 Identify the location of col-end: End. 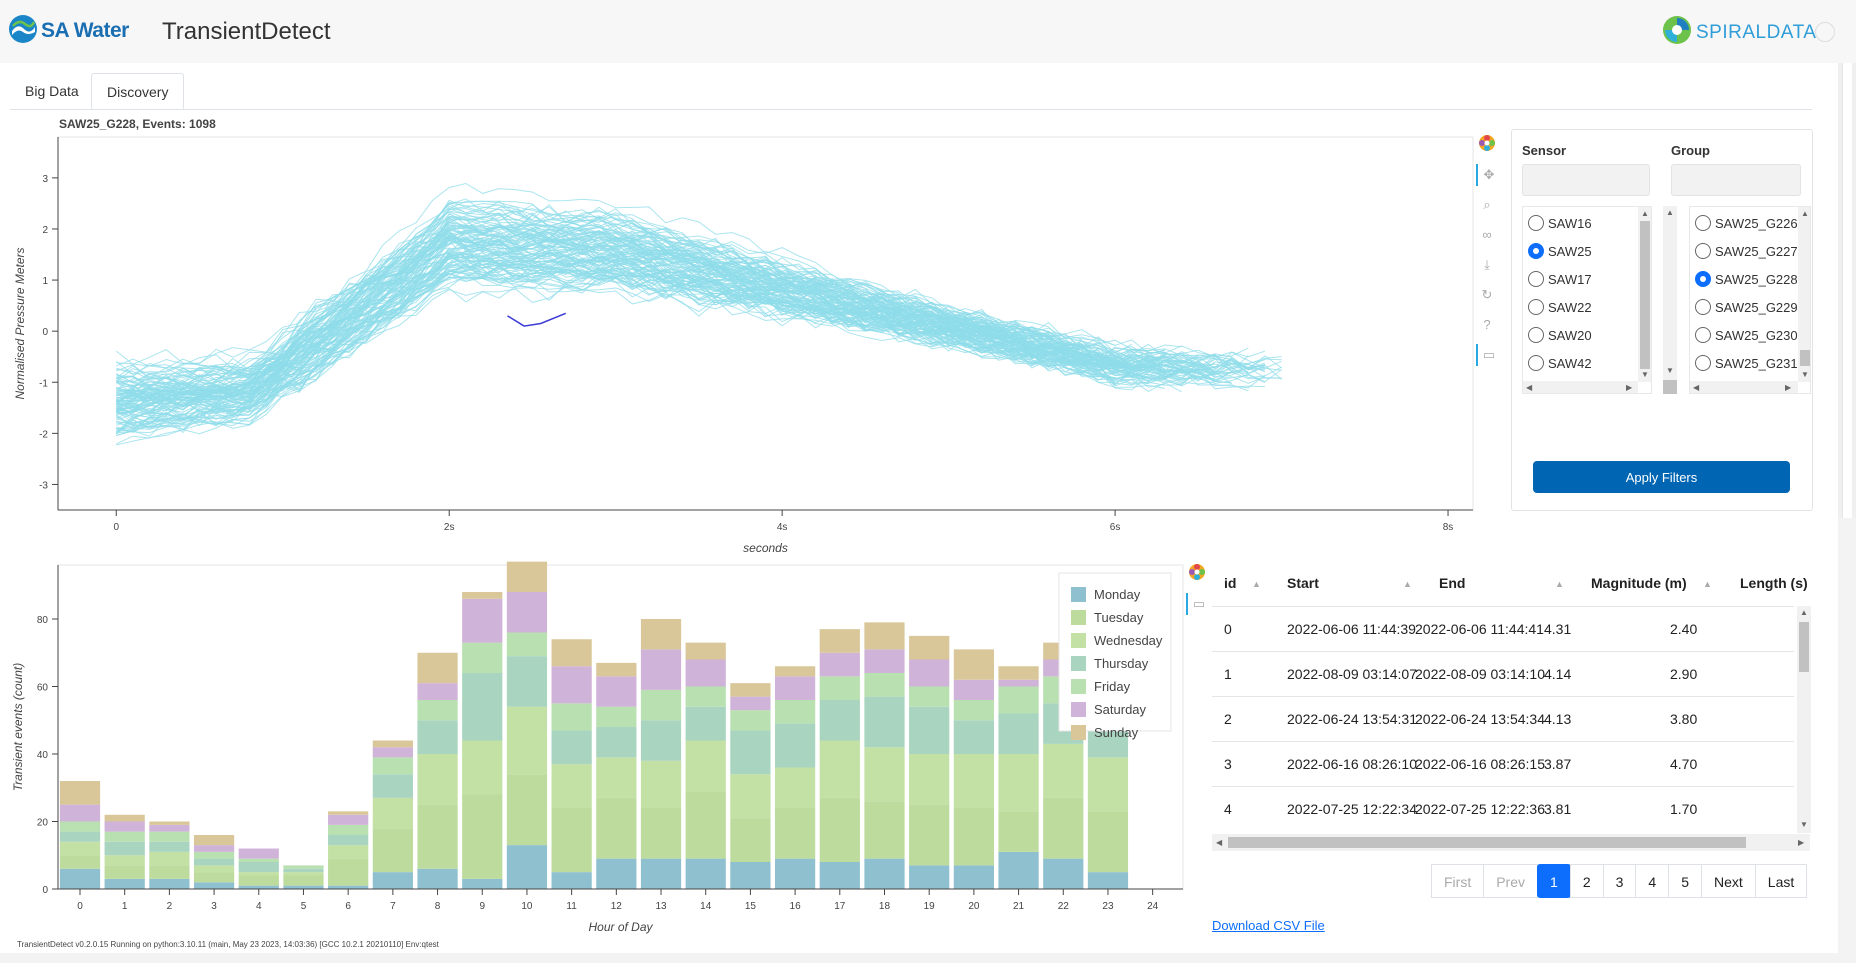
(1452, 583).